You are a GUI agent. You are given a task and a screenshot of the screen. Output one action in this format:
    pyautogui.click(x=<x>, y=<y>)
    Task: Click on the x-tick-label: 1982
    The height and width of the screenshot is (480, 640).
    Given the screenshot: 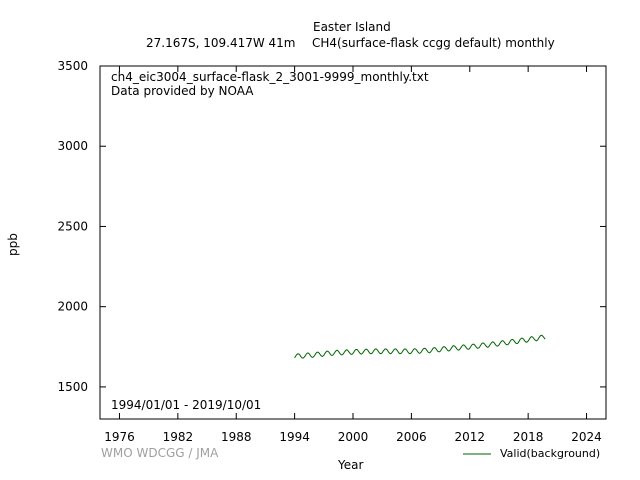 What is the action you would take?
    pyautogui.click(x=178, y=437)
    